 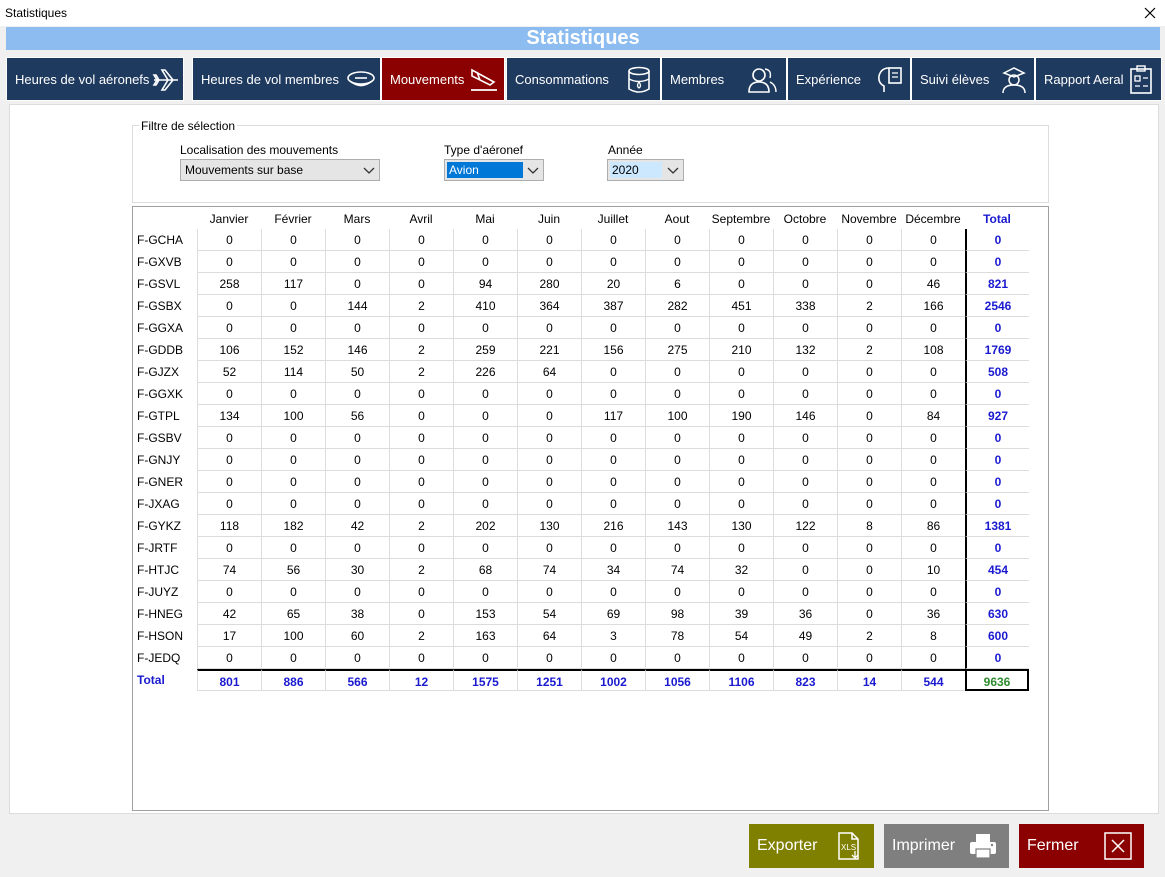 I want to click on table-cell: 64, so click(x=549, y=372).